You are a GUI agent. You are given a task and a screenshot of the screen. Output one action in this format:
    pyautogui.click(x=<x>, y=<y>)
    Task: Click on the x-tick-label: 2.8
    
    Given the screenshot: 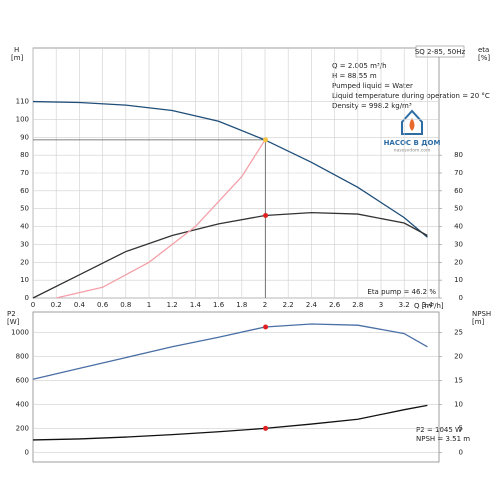 What is the action you would take?
    pyautogui.click(x=357, y=305)
    